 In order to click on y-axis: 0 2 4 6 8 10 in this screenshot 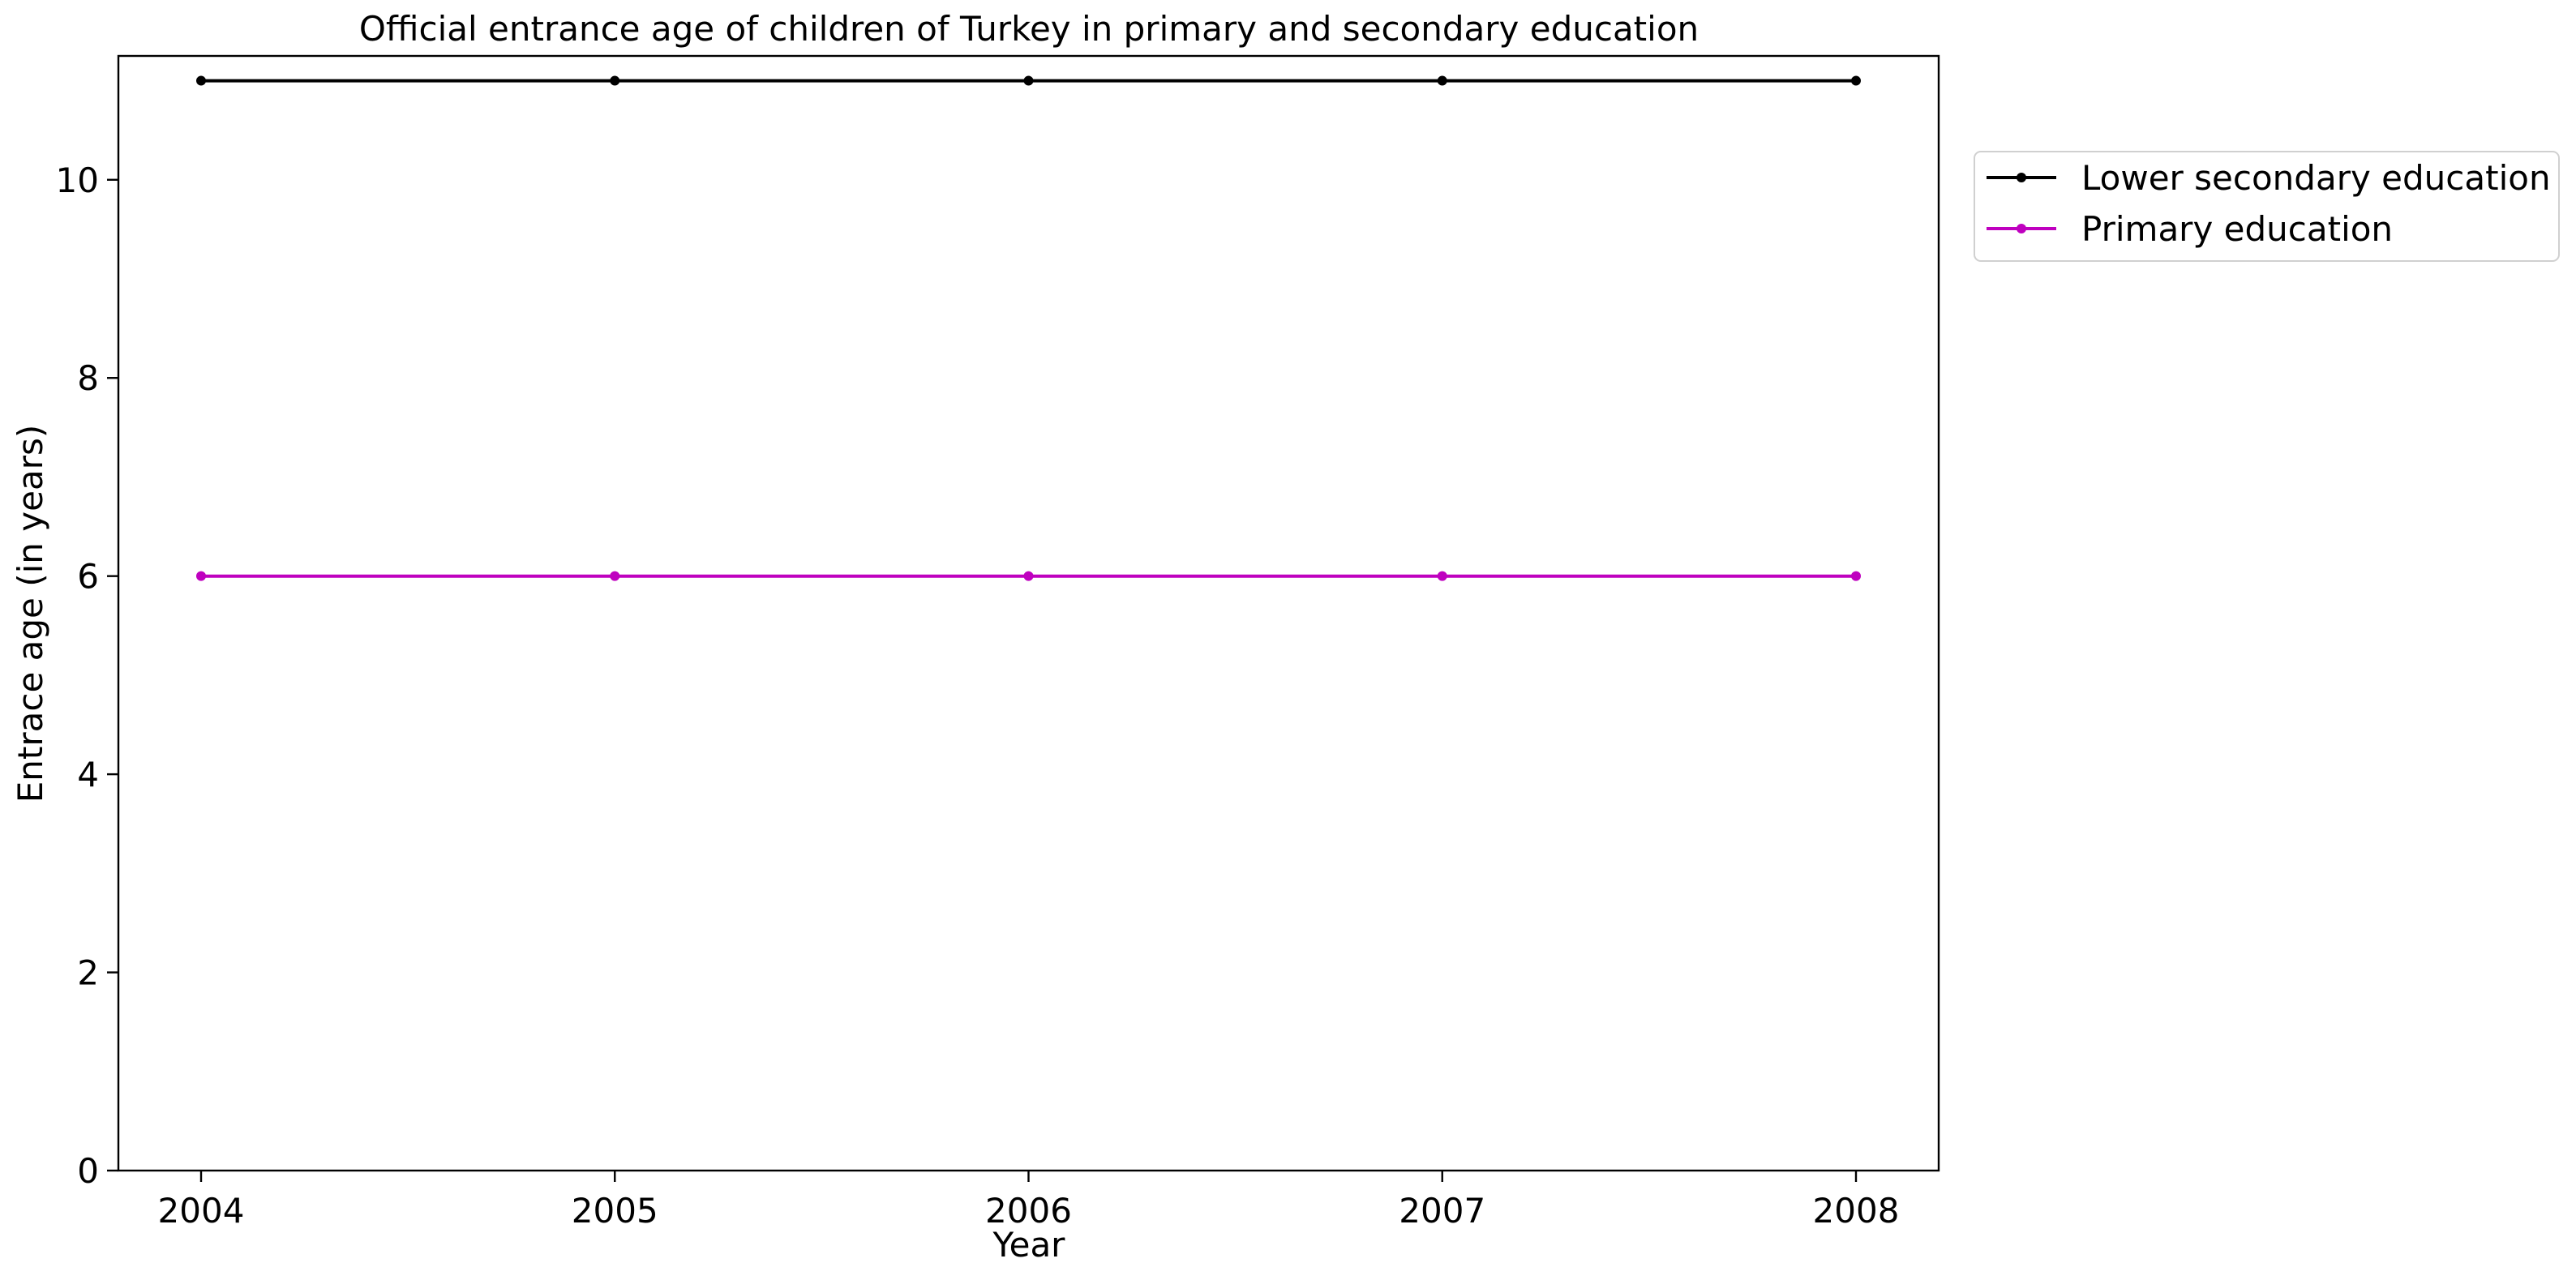, I will do `click(87, 676)`.